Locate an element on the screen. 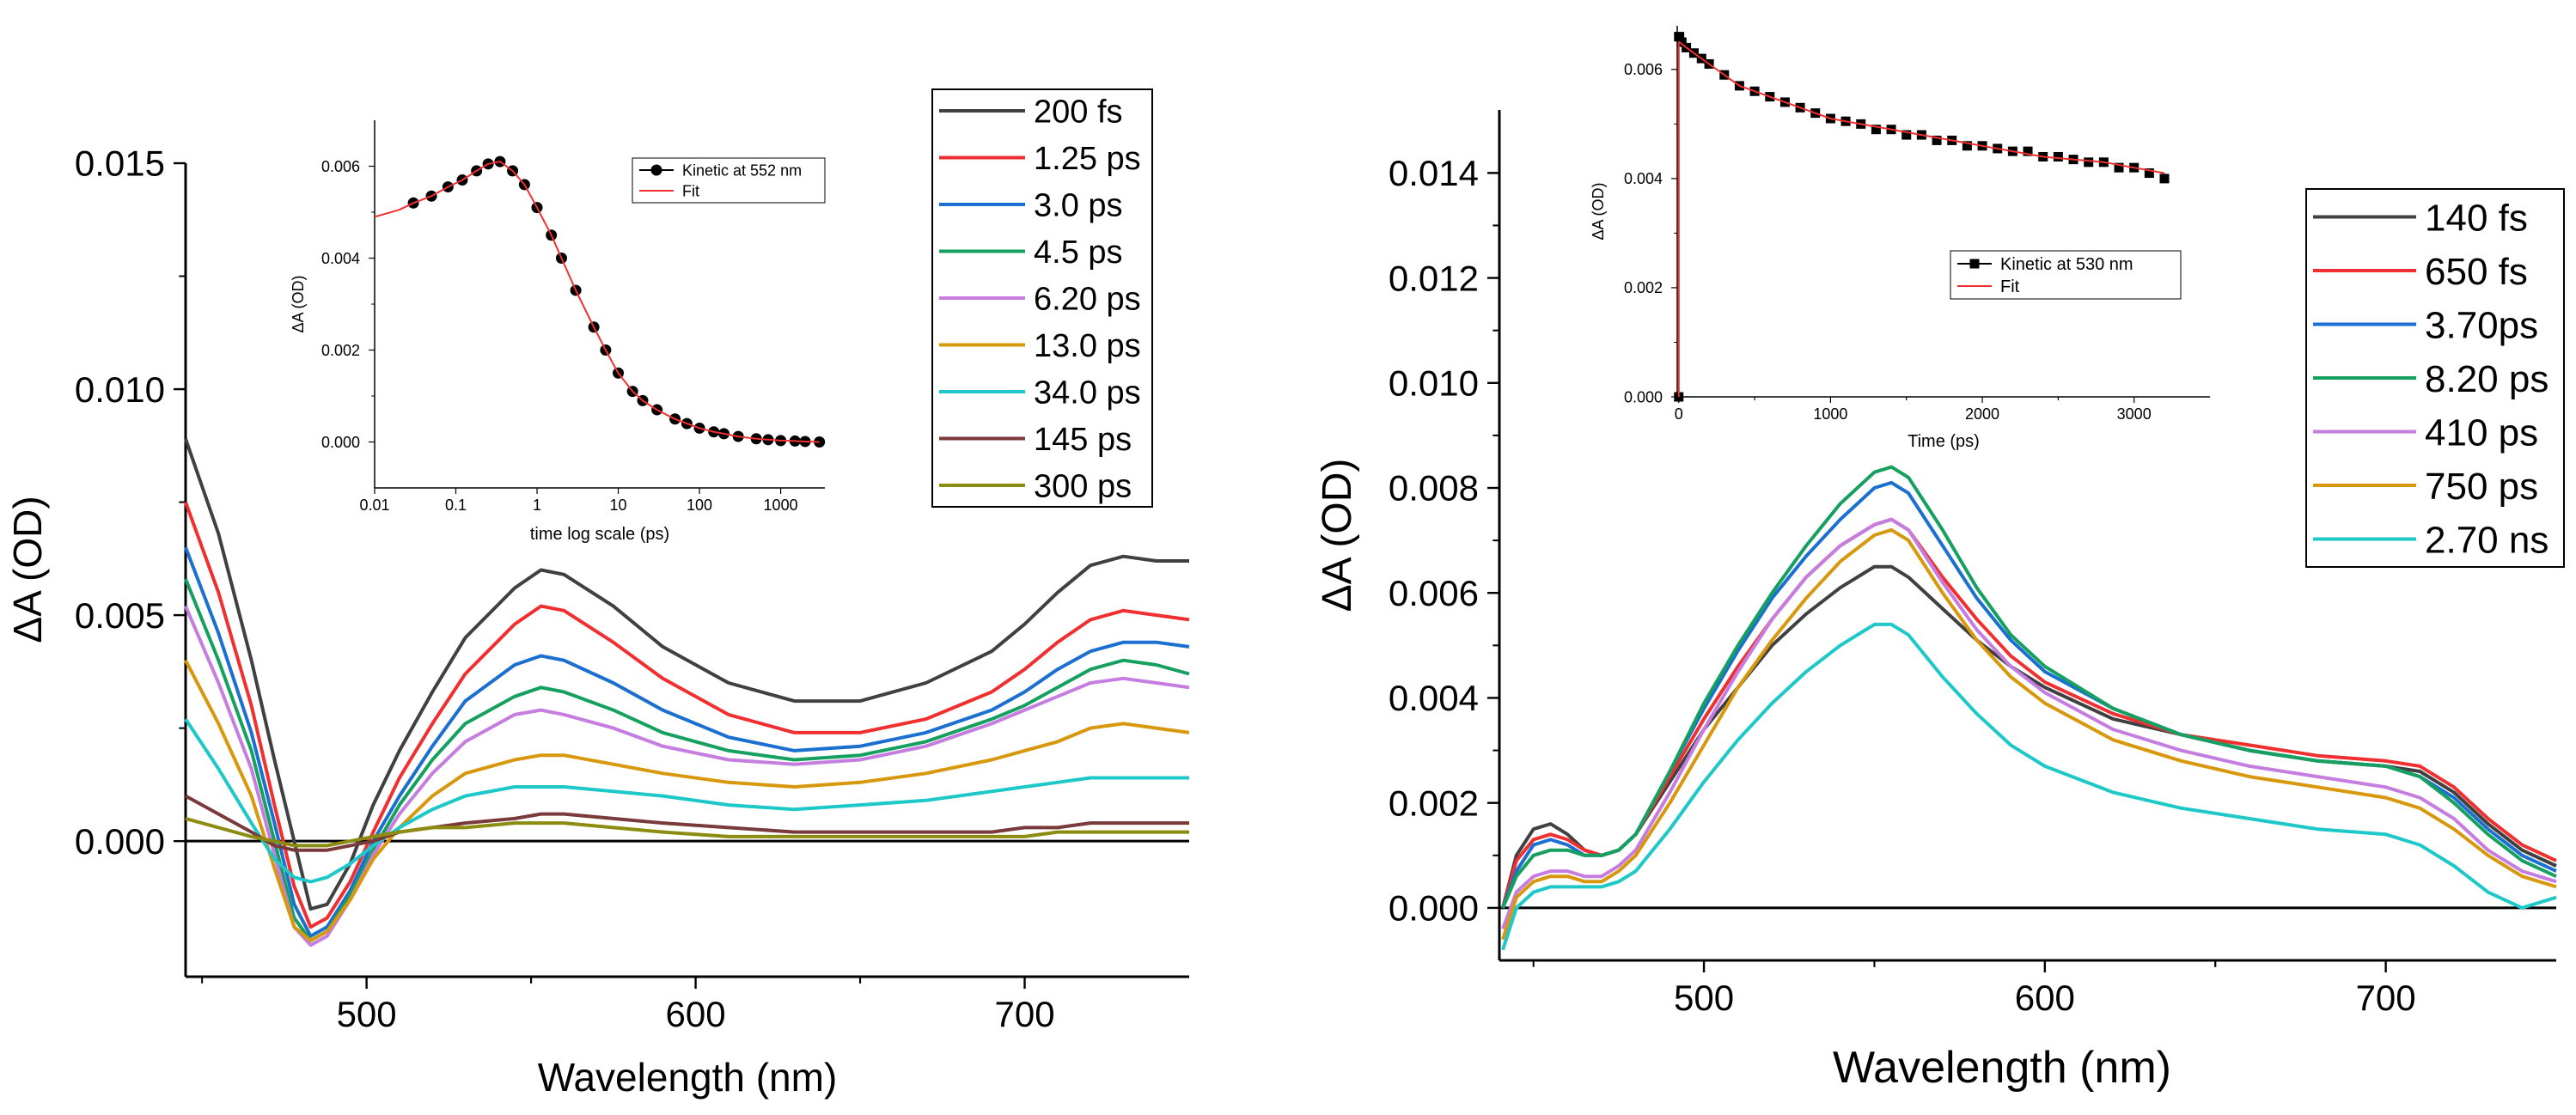 The width and height of the screenshot is (2576, 1115). left-main-y-tick-label: 0.000 is located at coordinates (120, 842).